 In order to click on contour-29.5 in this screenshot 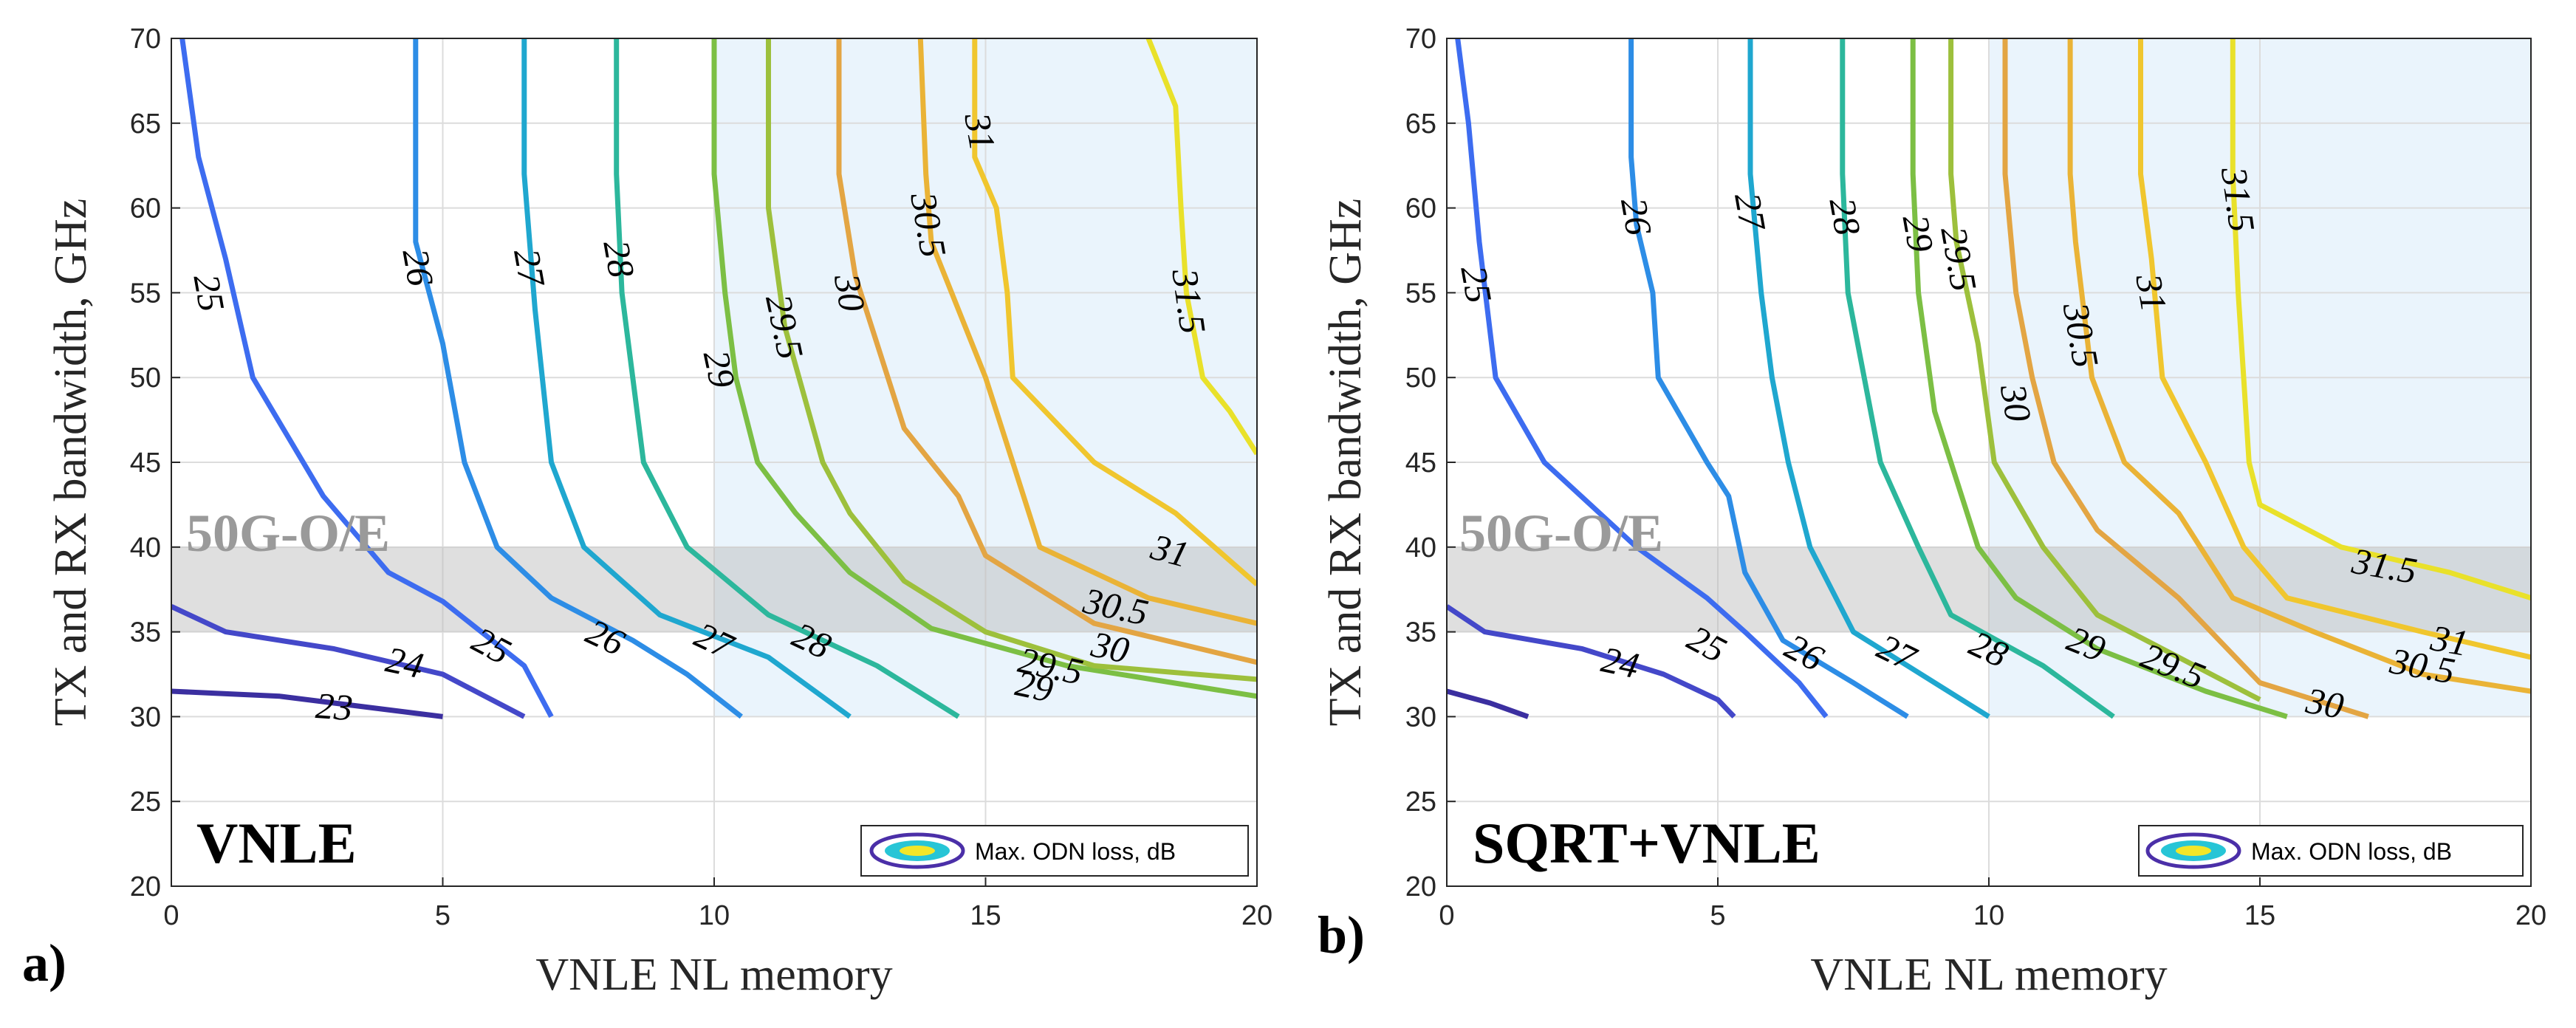, I will do `click(1011, 360)`.